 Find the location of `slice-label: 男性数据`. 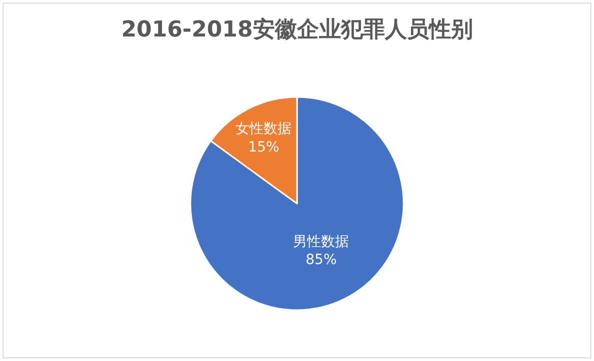

slice-label: 男性数据 is located at coordinates (321, 242).